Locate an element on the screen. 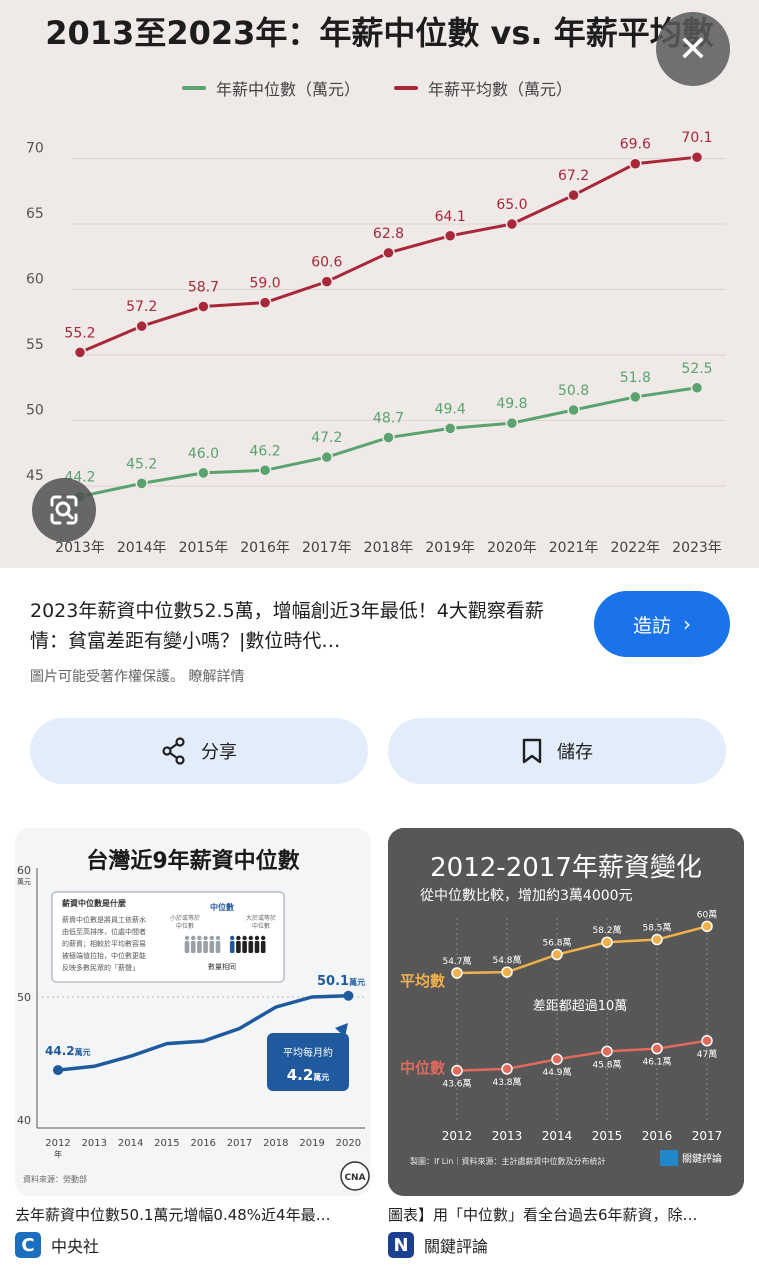  lens-search-button is located at coordinates (64, 510).